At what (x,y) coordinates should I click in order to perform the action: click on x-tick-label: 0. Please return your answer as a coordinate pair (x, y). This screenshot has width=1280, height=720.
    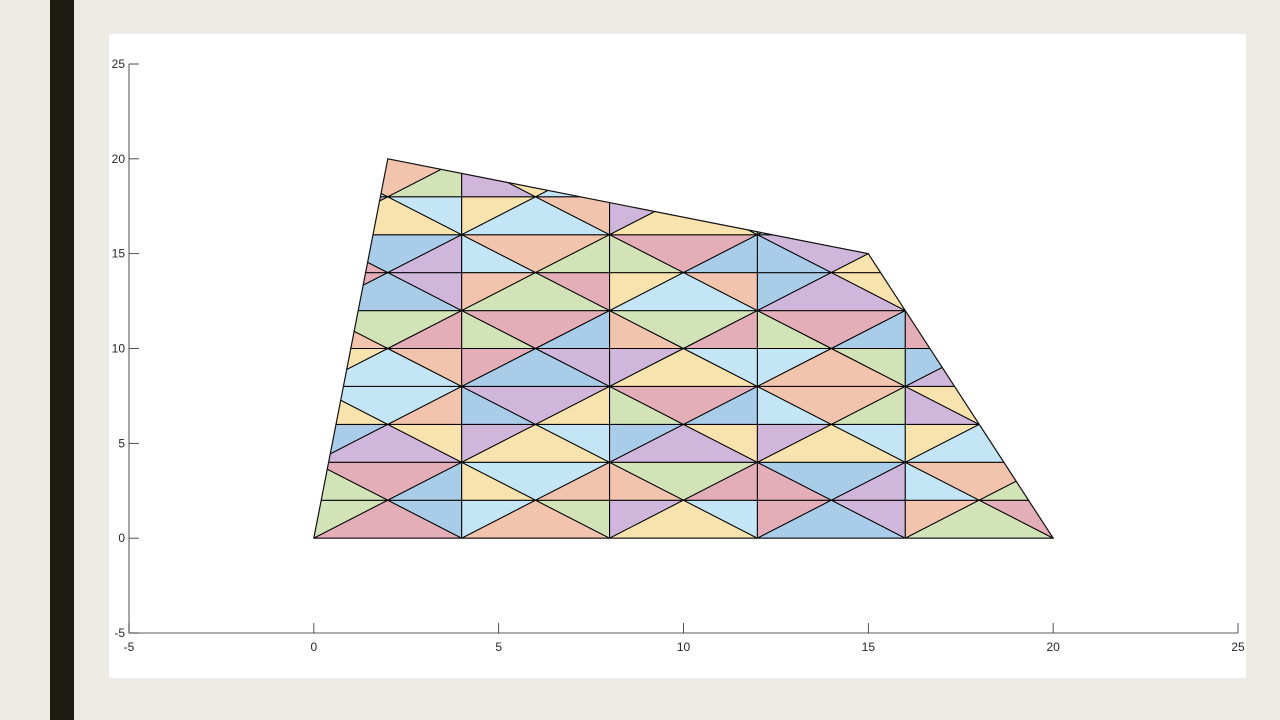
    Looking at the image, I should click on (313, 647).